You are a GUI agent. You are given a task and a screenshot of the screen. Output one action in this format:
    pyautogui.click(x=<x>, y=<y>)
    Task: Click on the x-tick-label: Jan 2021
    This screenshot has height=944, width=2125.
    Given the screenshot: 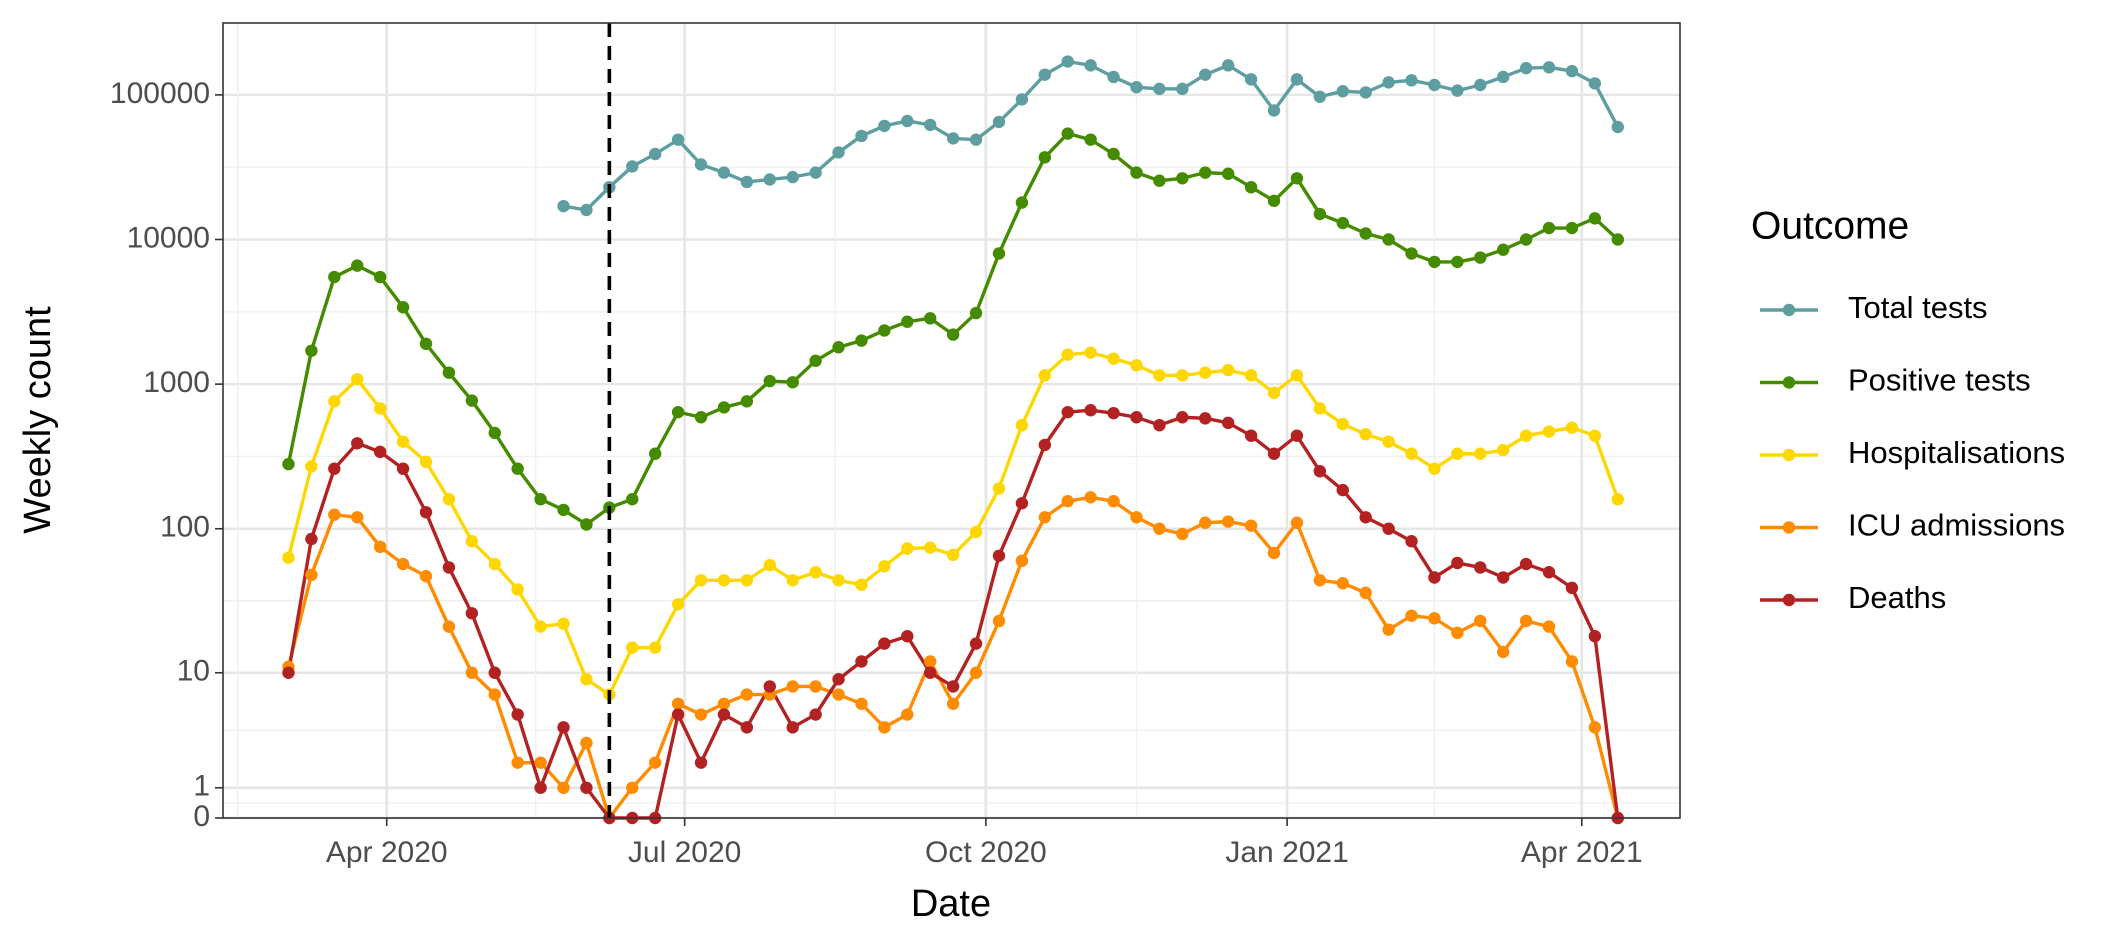 What is the action you would take?
    pyautogui.click(x=1286, y=852)
    